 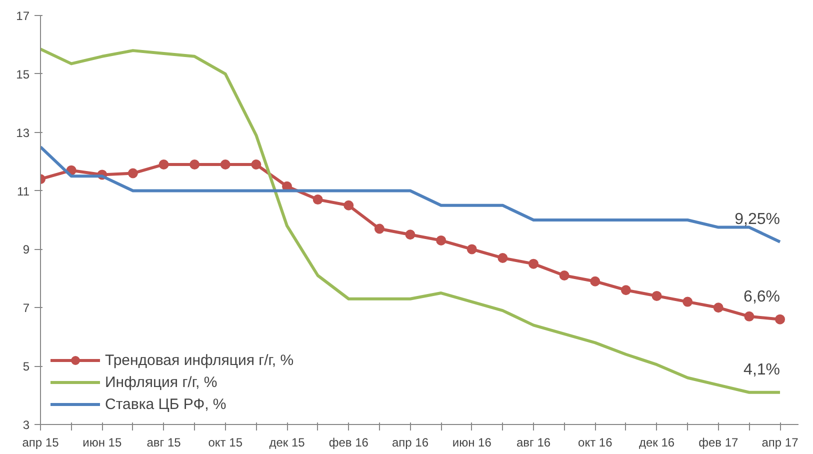 I want to click on y-tick-label: 11, so click(x=23, y=191).